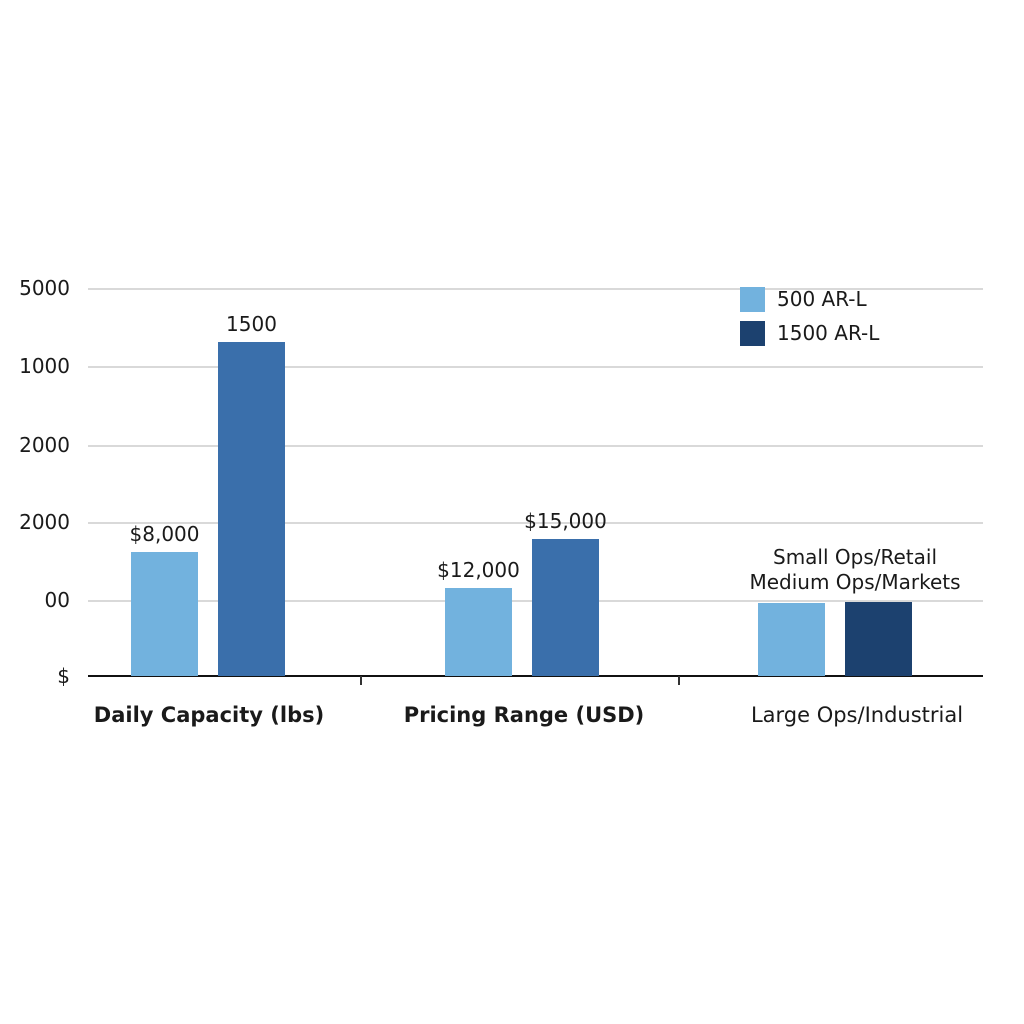 Image resolution: width=1024 pixels, height=1024 pixels. I want to click on bar-value-label: 1500, so click(251, 324).